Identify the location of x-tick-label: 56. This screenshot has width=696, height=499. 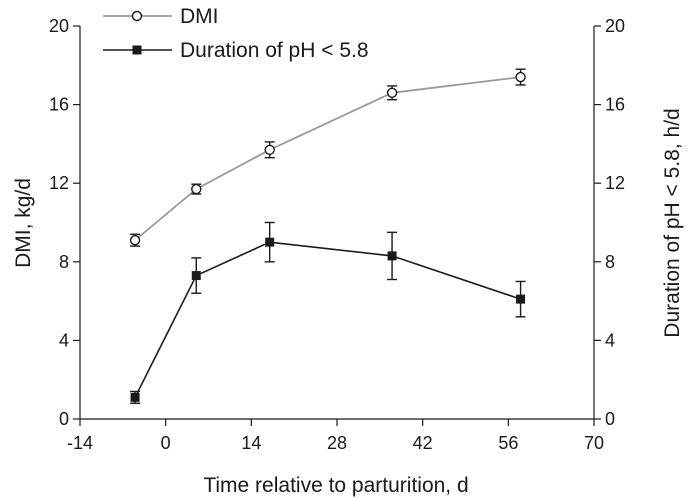
(508, 443).